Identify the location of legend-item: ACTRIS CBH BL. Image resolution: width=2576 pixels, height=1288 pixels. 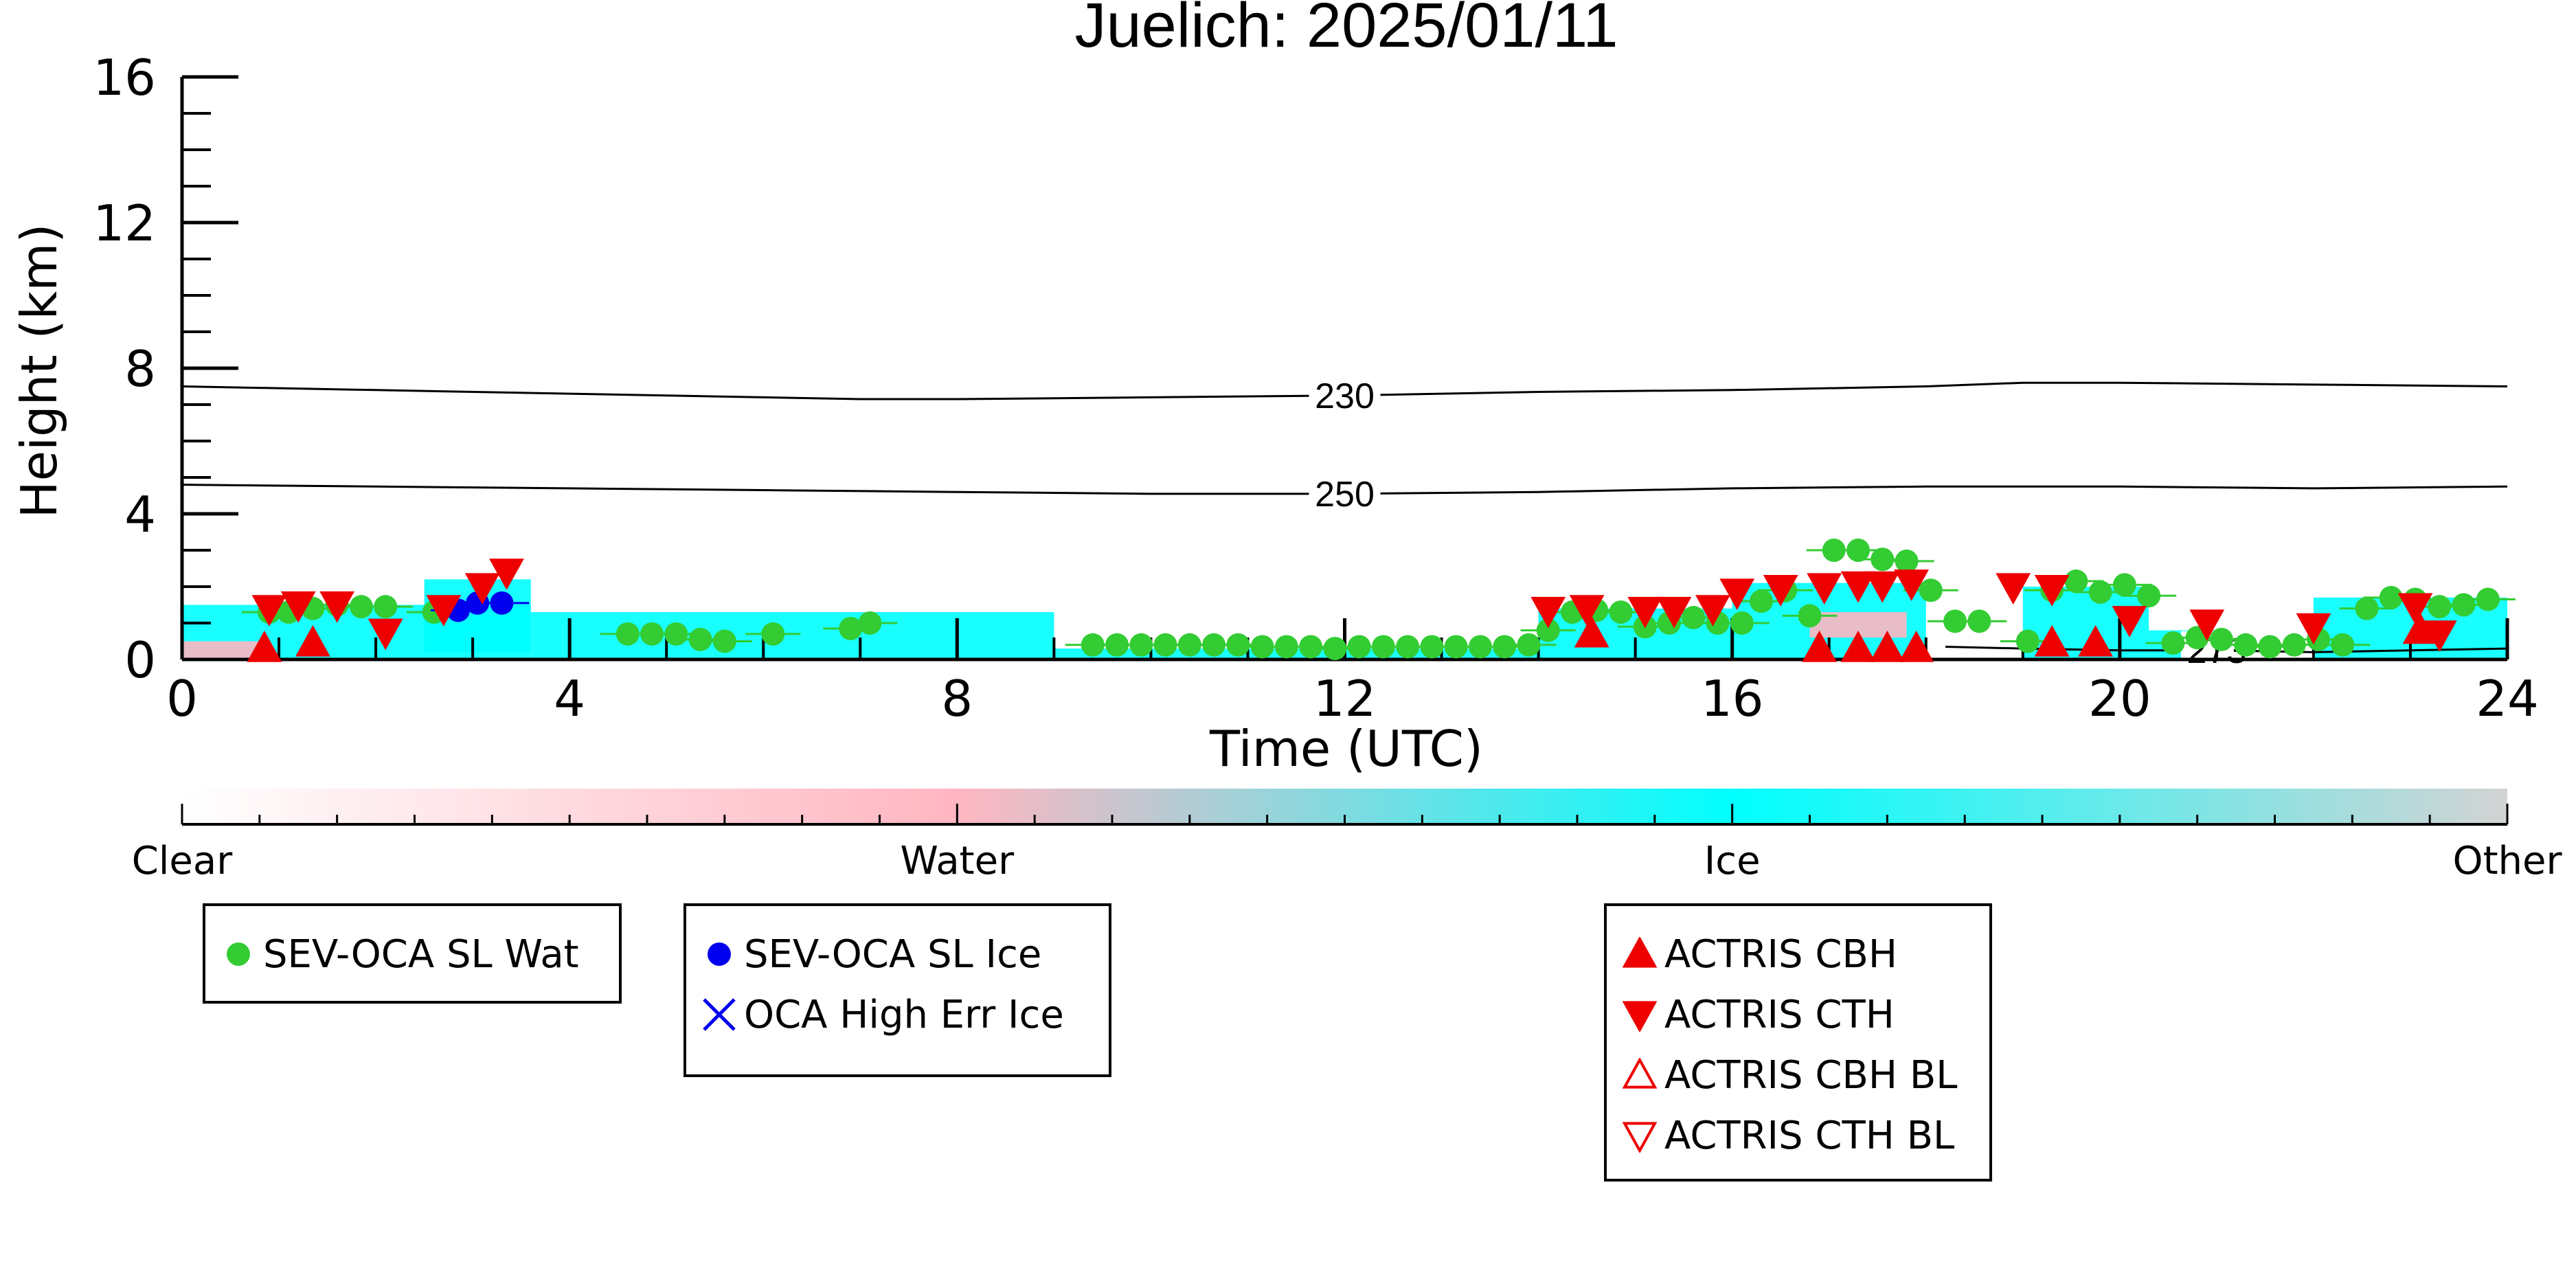
(1786, 1075).